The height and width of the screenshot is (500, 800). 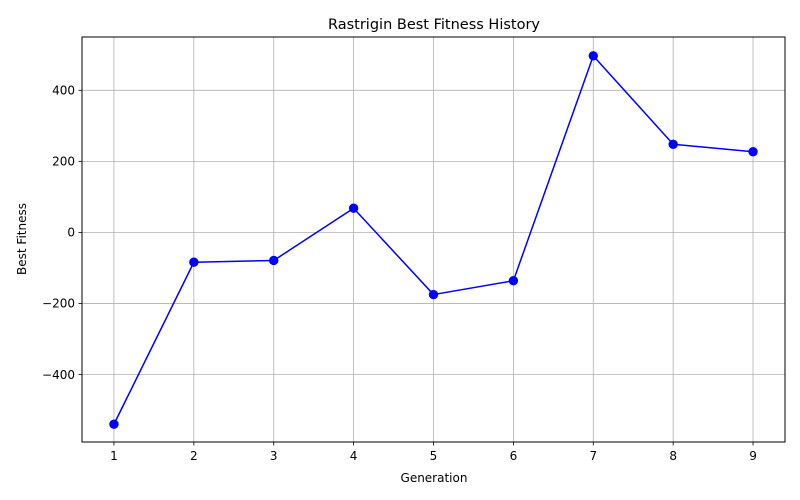 What do you see at coordinates (63, 162) in the screenshot?
I see `y-tick-label: 200` at bounding box center [63, 162].